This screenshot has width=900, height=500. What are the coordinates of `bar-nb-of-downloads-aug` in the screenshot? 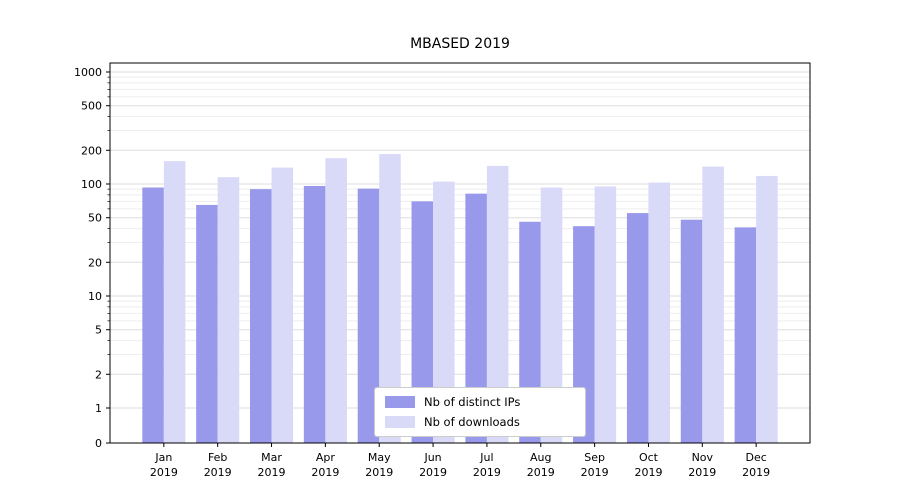 It's located at (551, 315).